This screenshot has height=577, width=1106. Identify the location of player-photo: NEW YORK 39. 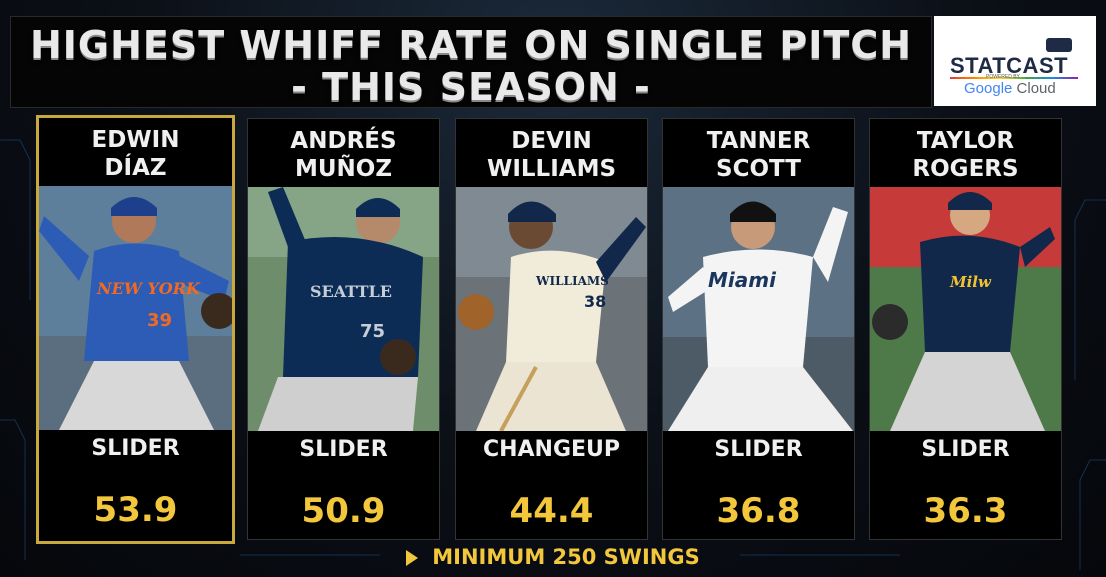
(135, 308).